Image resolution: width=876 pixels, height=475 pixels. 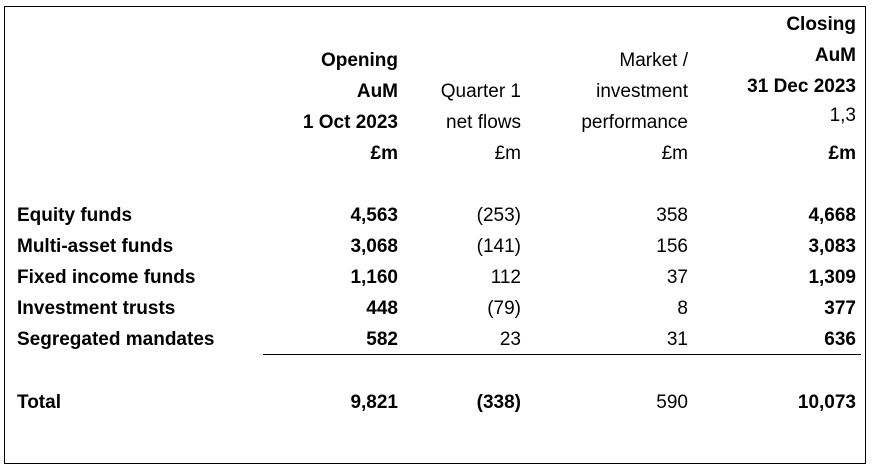 I want to click on col-opening-header-line1: Opening, so click(x=359, y=60).